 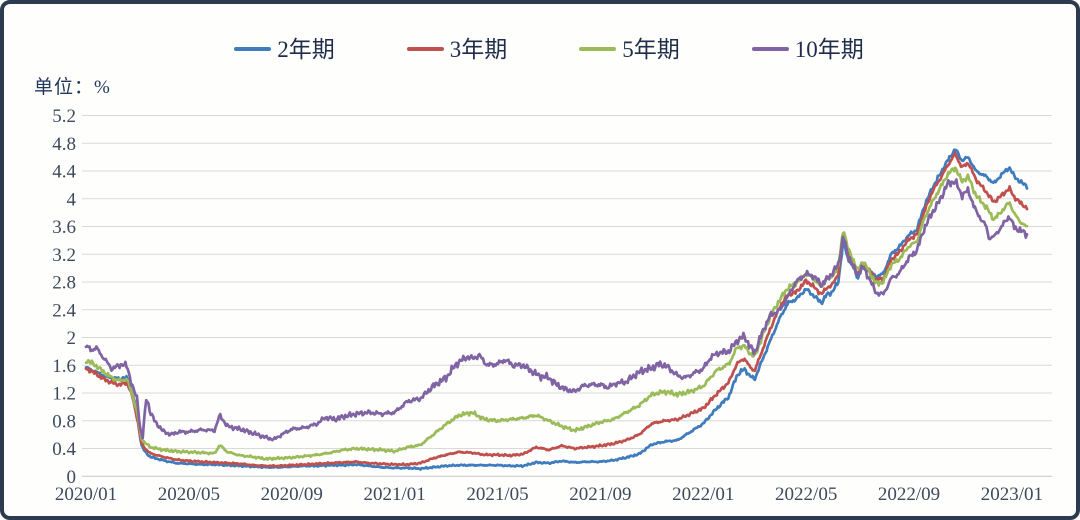 I want to click on legend-item-series-5yr: 5年期, so click(x=629, y=49).